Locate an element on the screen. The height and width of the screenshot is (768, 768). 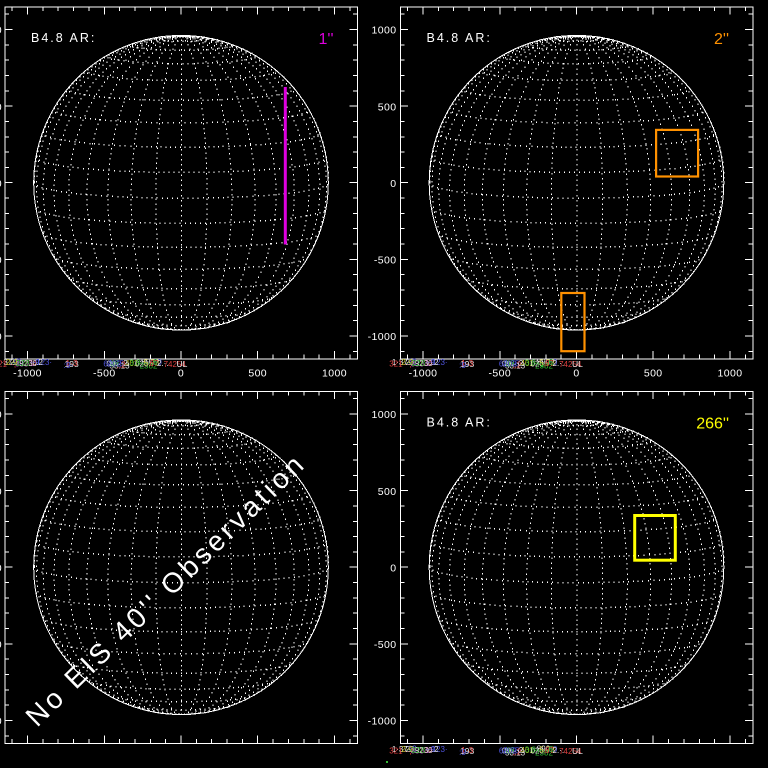
svg-text: 2'' is located at coordinates (721, 39).